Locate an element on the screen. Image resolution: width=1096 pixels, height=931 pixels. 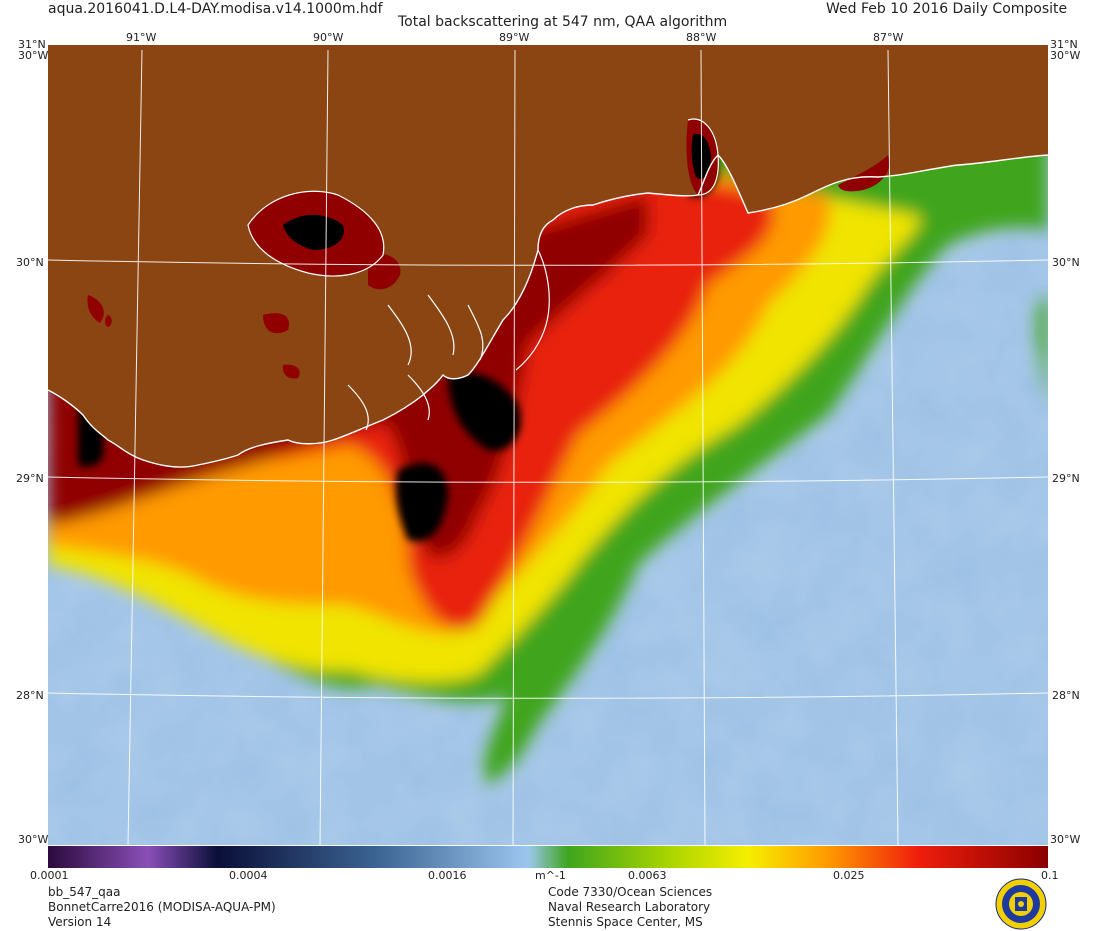
version-label: Version 14 is located at coordinates (80, 922).